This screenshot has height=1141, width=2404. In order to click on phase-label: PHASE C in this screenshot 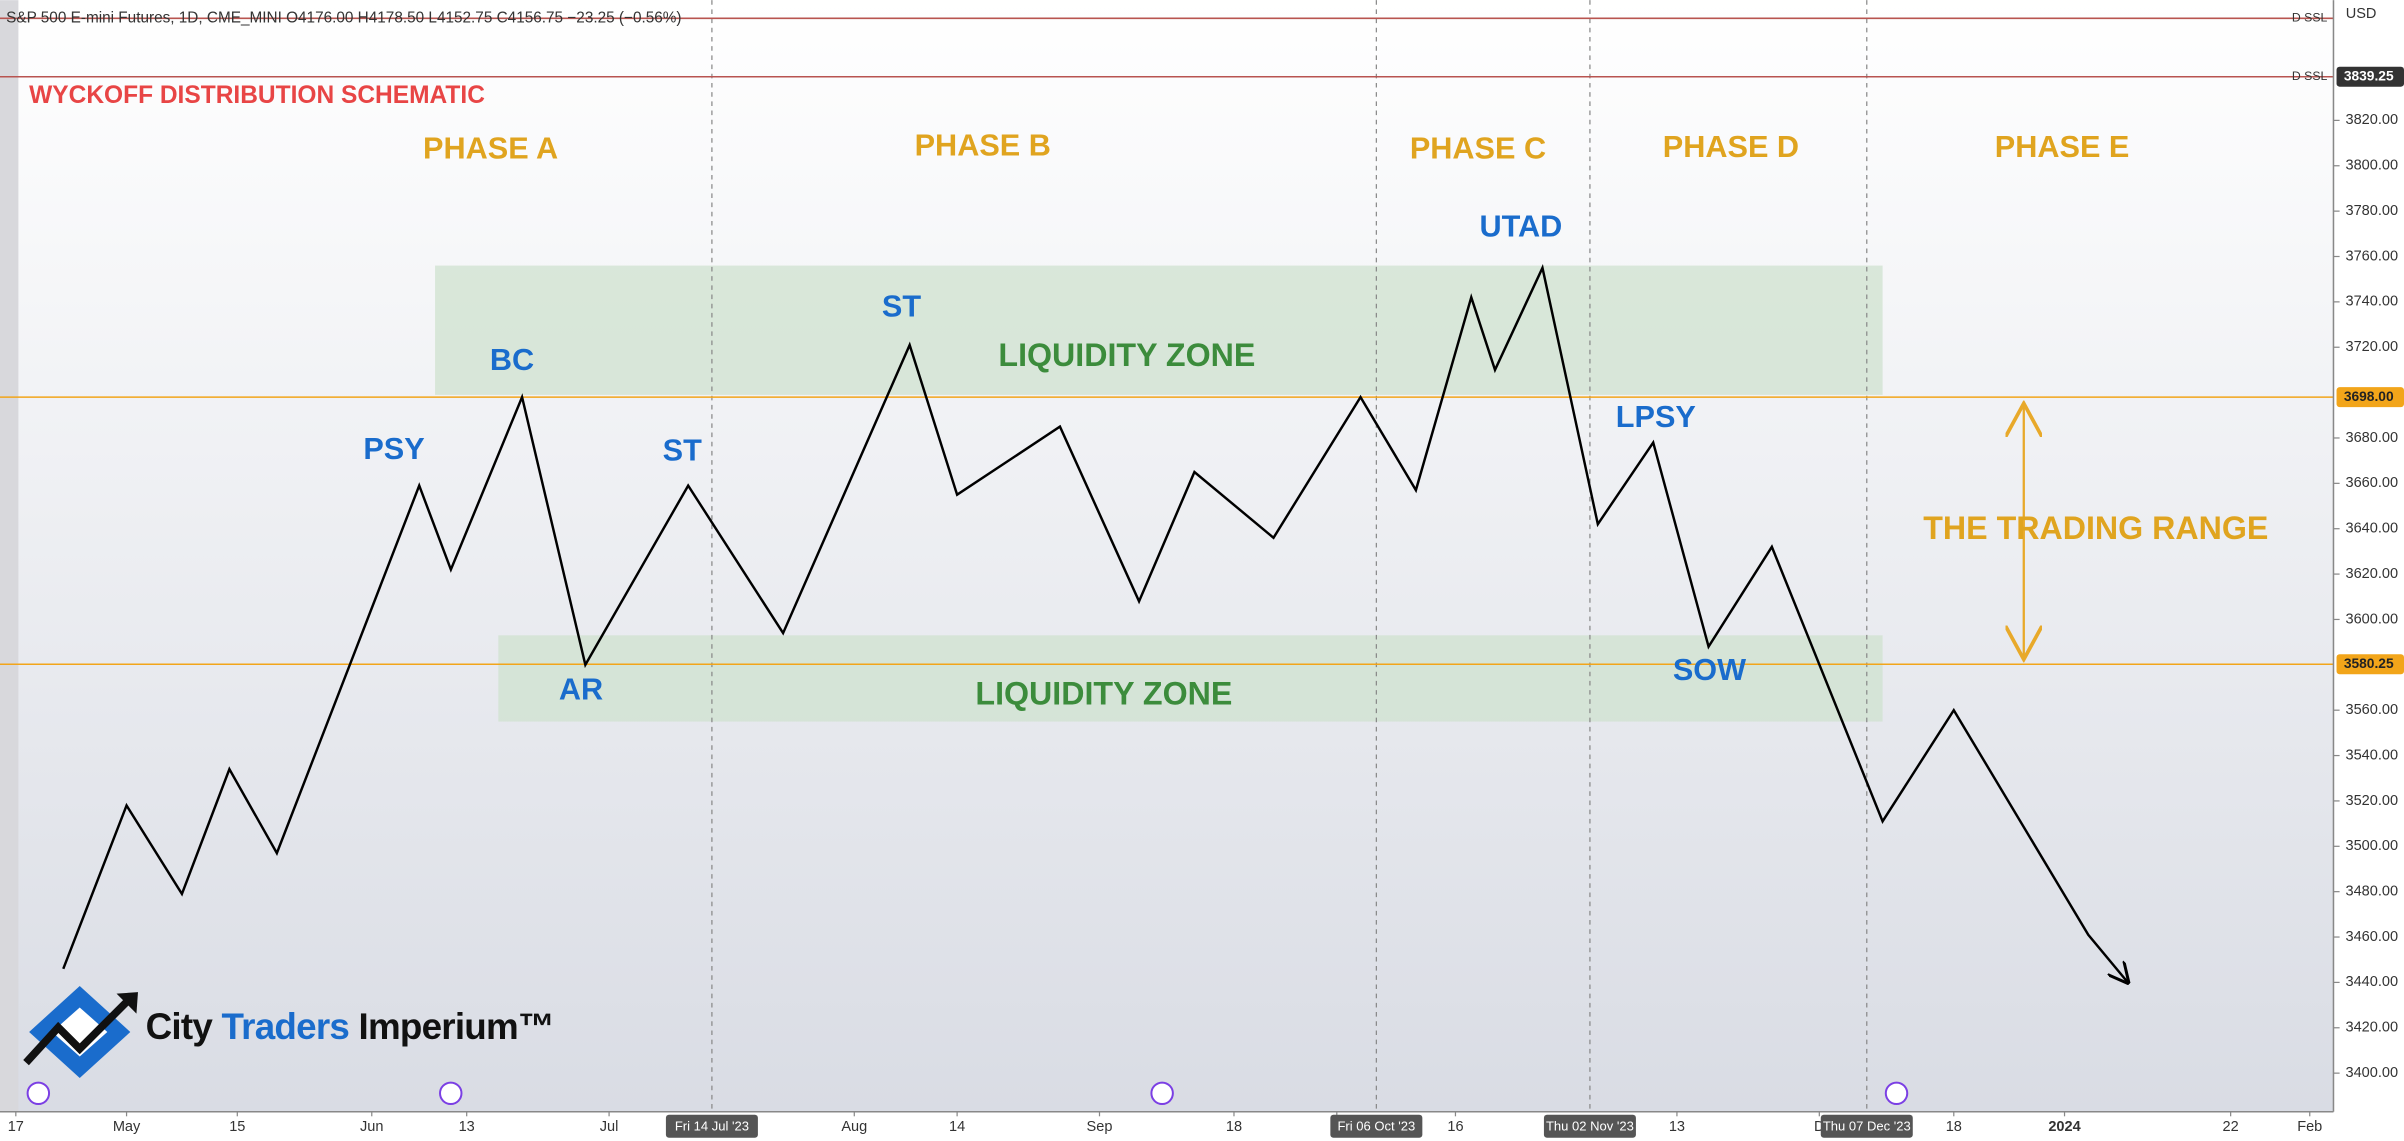, I will do `click(1478, 149)`.